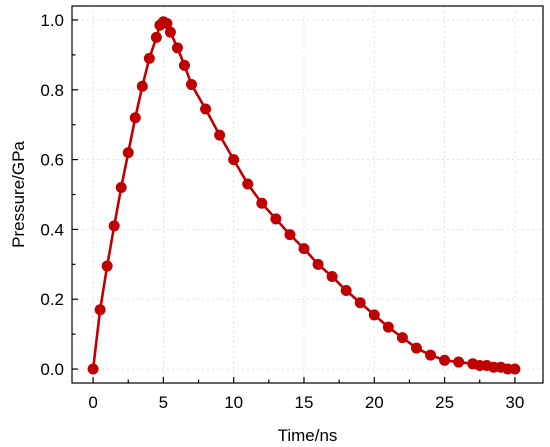 This screenshot has height=447, width=550. What do you see at coordinates (374, 402) in the screenshot?
I see `x-tick-label: 20` at bounding box center [374, 402].